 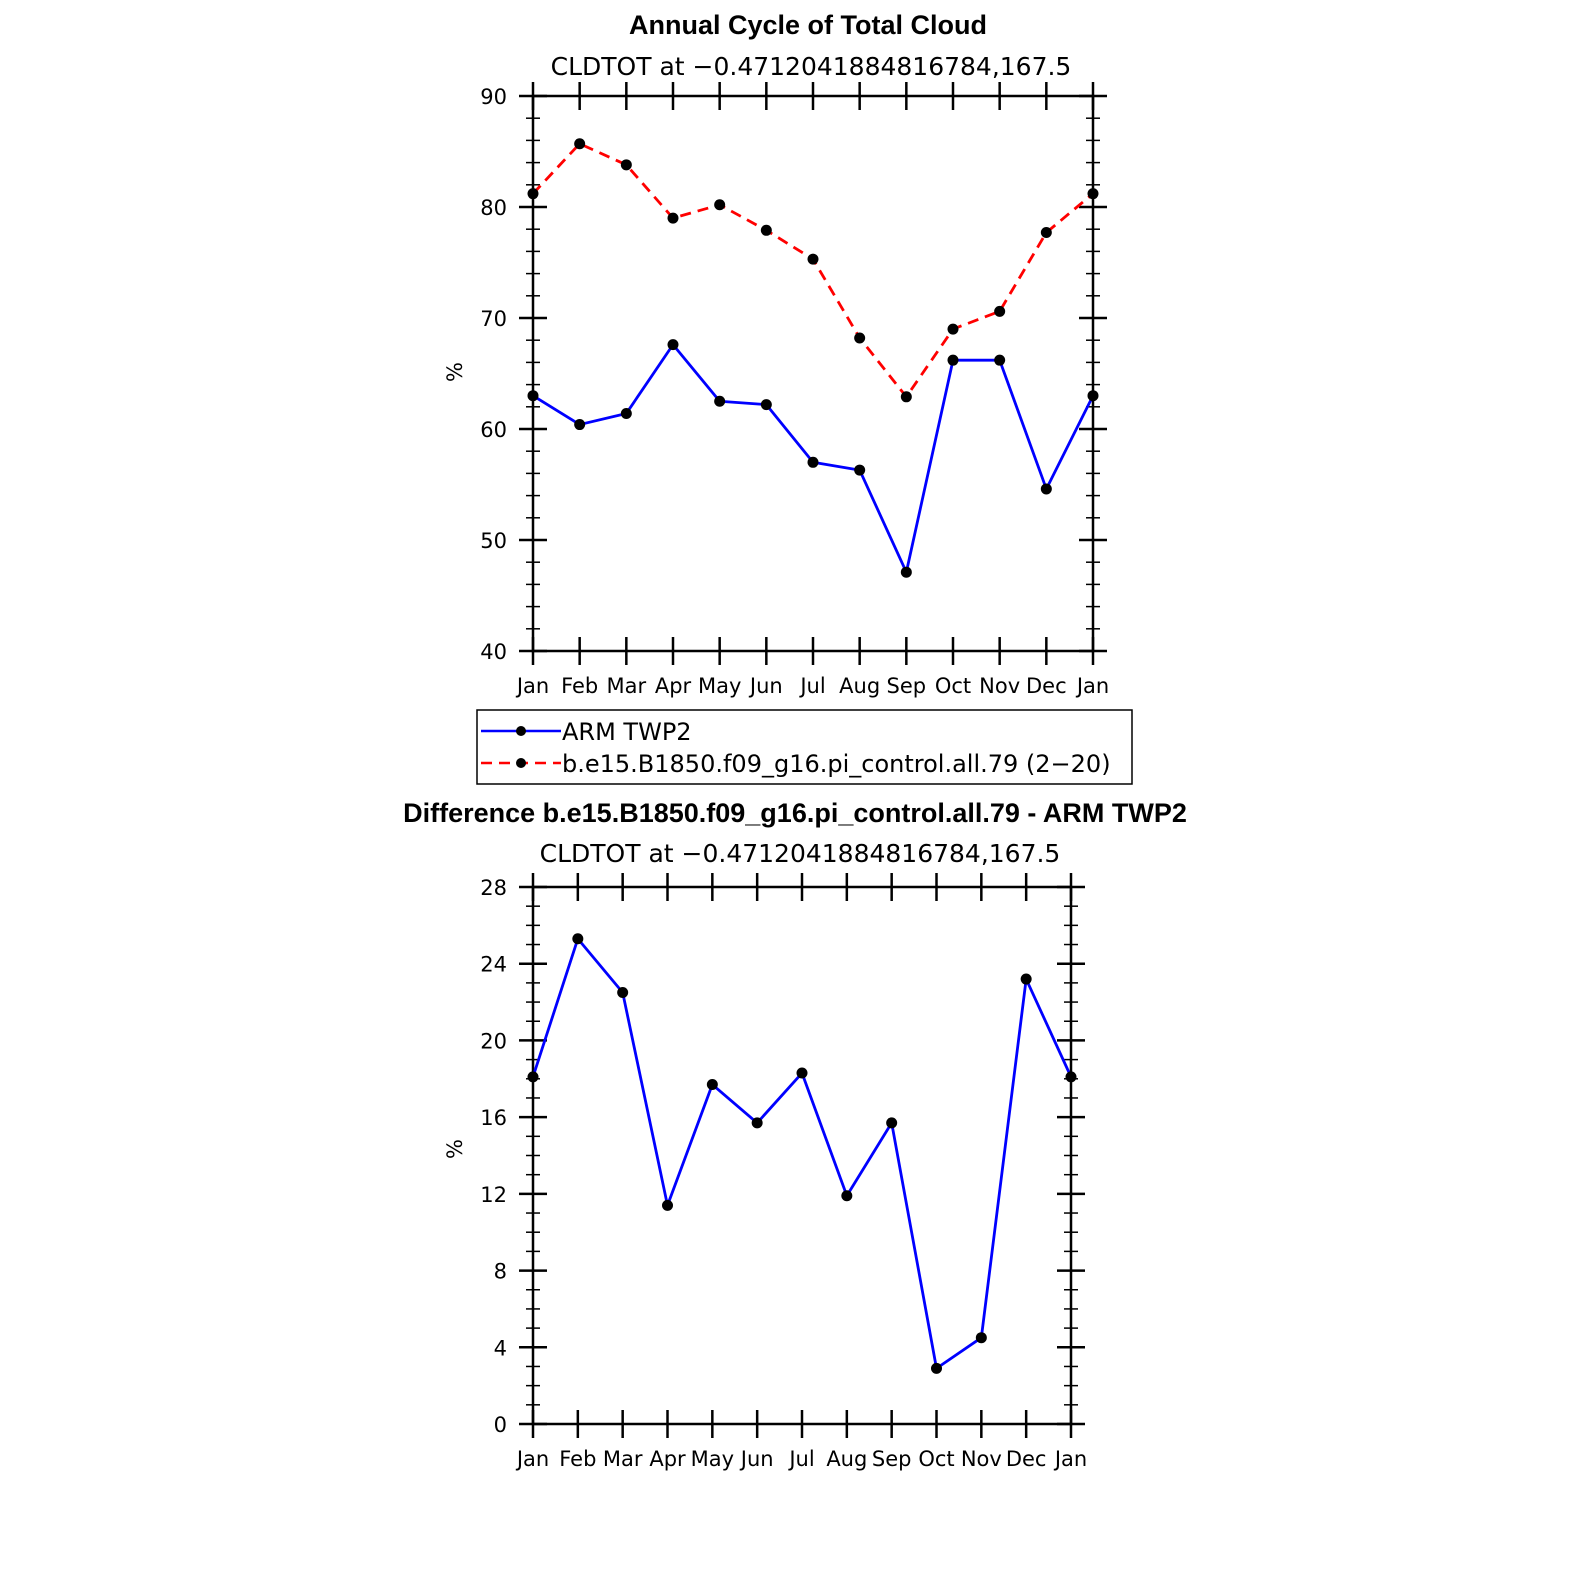 What do you see at coordinates (500, 1348) in the screenshot?
I see `y-tick-label: 4` at bounding box center [500, 1348].